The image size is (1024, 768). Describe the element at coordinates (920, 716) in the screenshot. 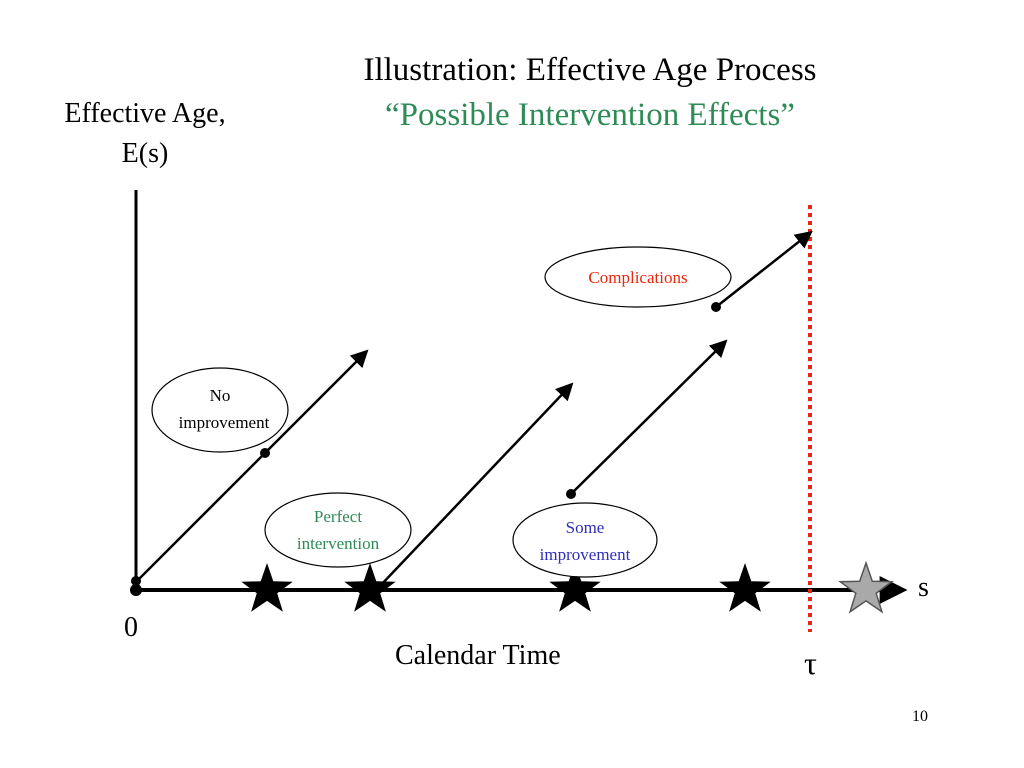

I see `page-number: 10` at that location.